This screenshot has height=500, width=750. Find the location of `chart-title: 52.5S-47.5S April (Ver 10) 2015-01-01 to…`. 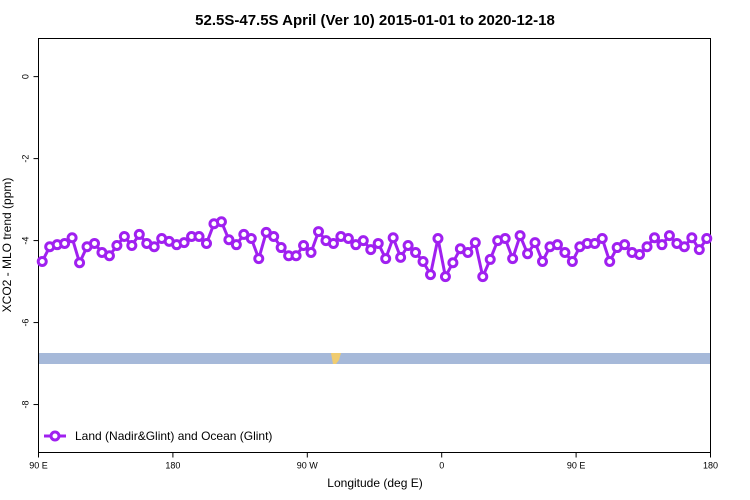

chart-title: 52.5S-47.5S April (Ver 10) 2015-01-01 to… is located at coordinates (375, 20).